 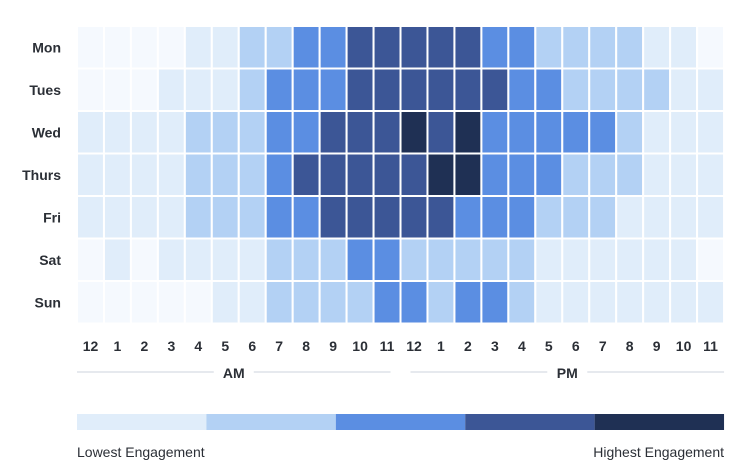 I want to click on period-label-am: AM, so click(x=234, y=373).